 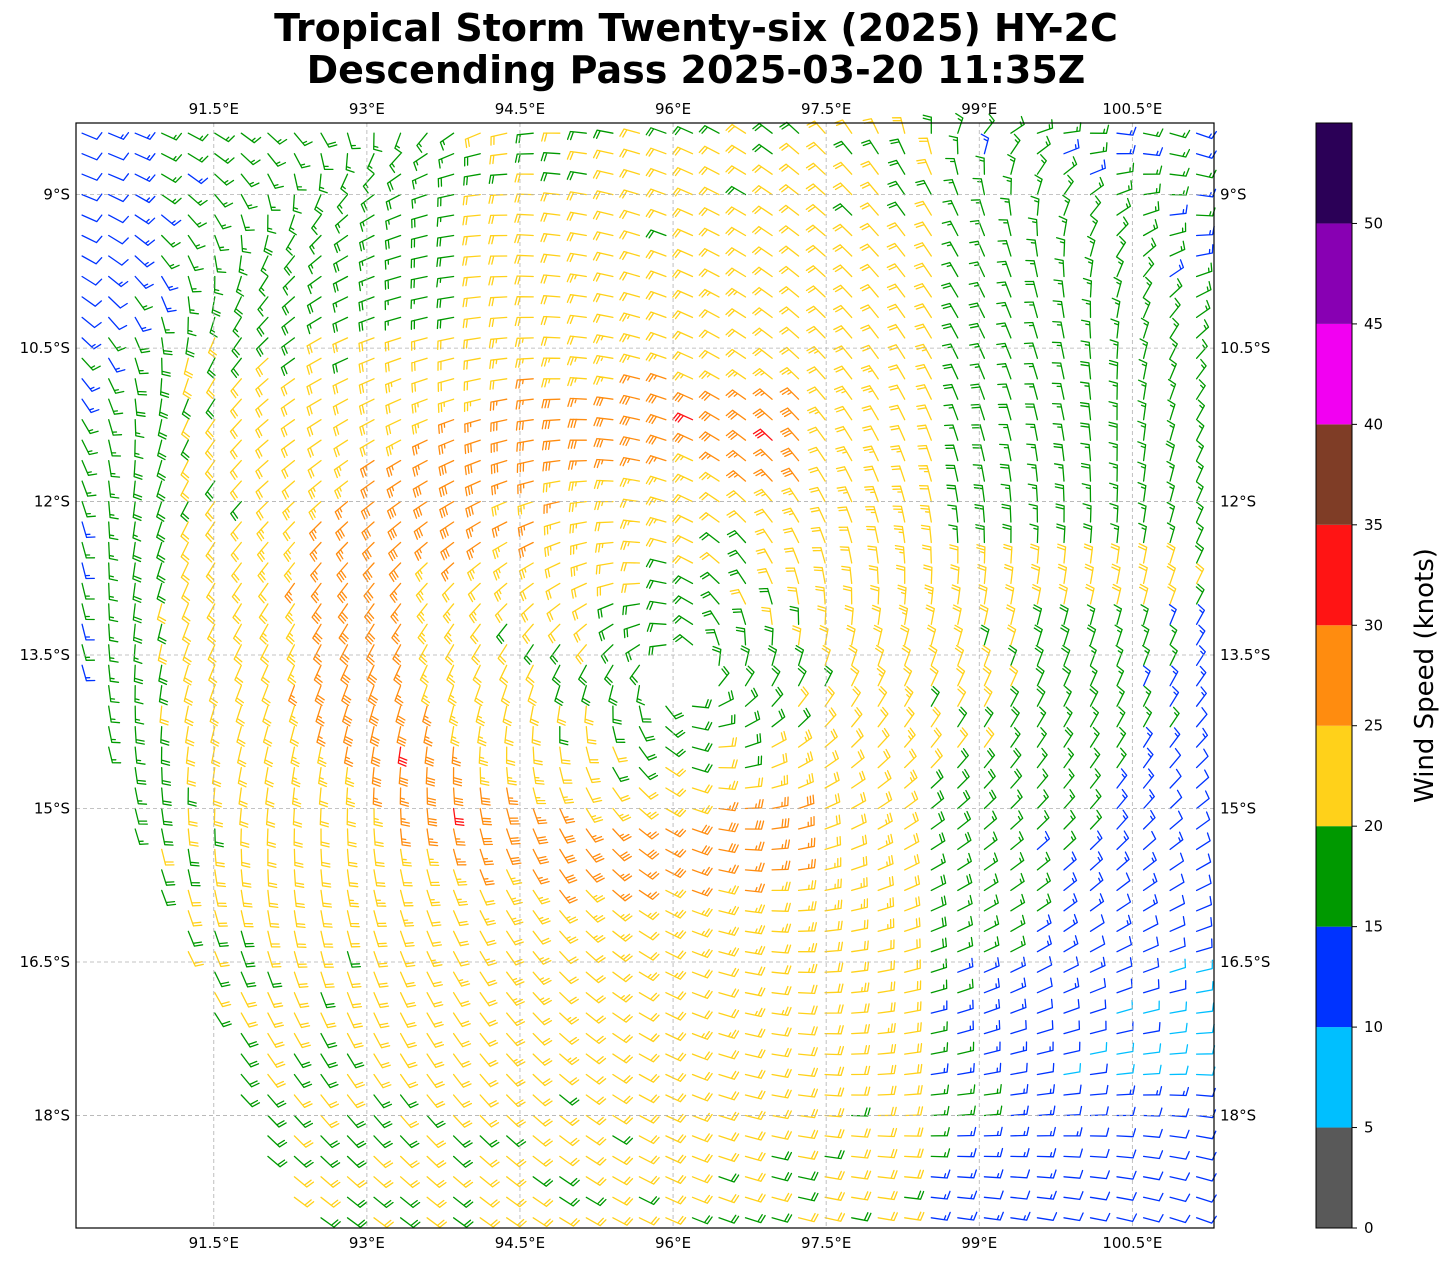 I want to click on title-line-1: Tropical Storm Twenty-six (2025) HY-2C, so click(x=696, y=28).